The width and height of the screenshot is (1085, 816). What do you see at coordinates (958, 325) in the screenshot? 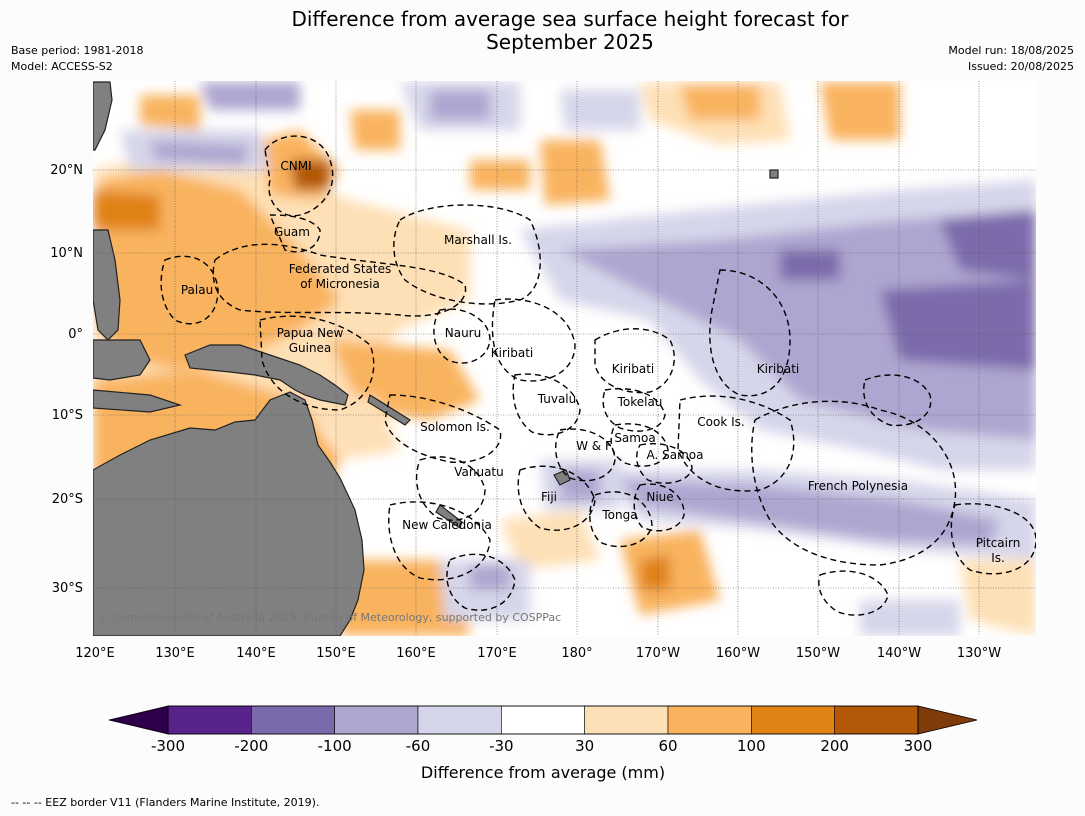
I see `strong-negative-anomaly` at bounding box center [958, 325].